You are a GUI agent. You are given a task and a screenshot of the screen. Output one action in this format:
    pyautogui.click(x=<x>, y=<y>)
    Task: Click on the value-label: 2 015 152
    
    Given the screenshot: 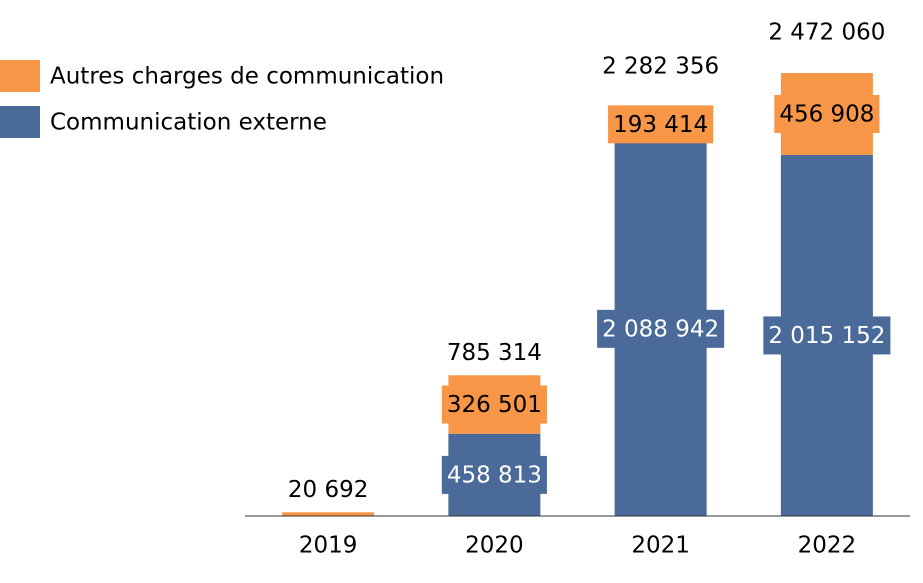 What is the action you would take?
    pyautogui.click(x=826, y=336)
    